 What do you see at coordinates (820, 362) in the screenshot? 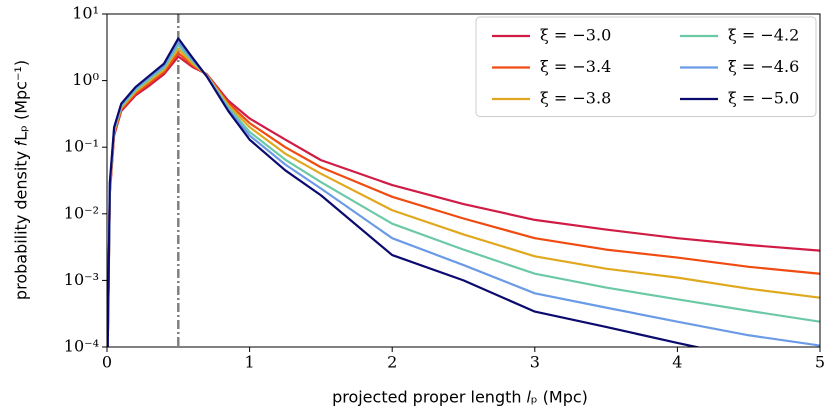
I see `x-tick-label: 5` at bounding box center [820, 362].